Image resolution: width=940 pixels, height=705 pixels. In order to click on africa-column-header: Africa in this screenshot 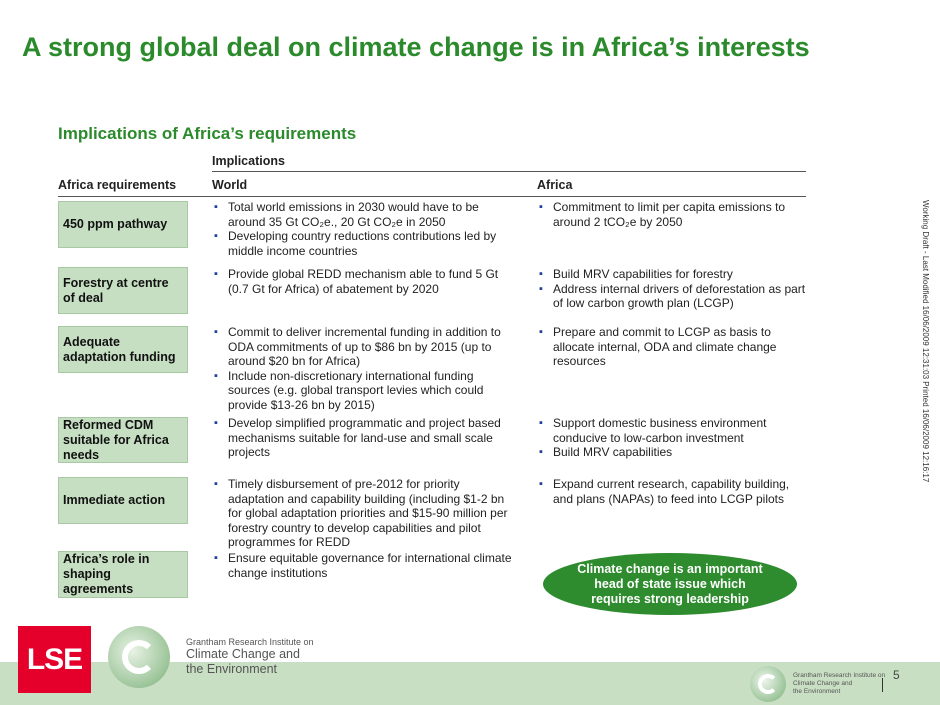, I will do `click(555, 185)`.